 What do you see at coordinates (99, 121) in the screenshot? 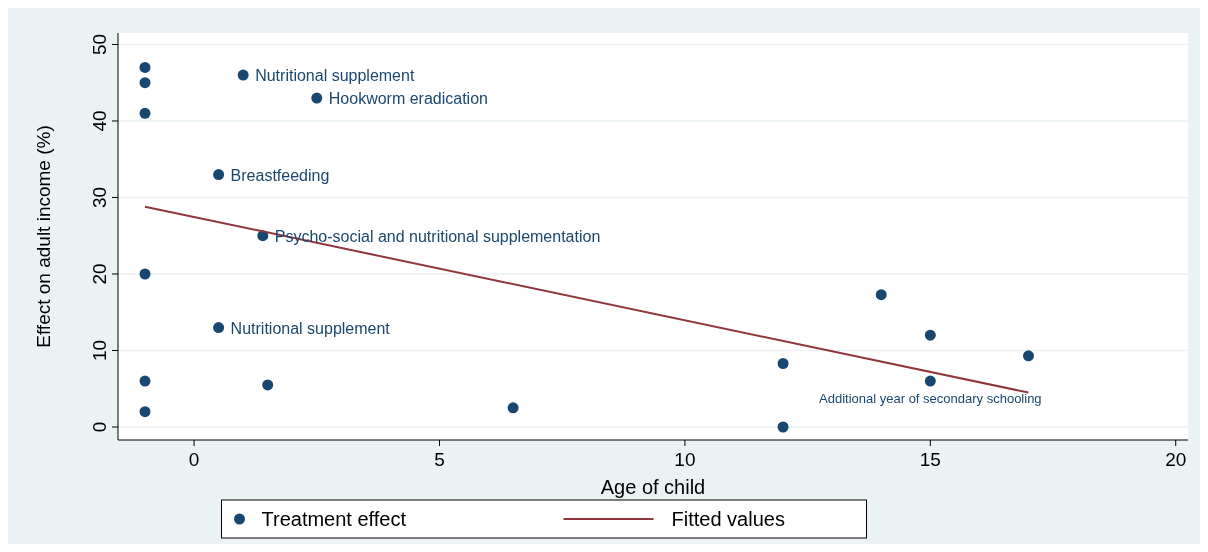
I see `y-tick-label: 40` at bounding box center [99, 121].